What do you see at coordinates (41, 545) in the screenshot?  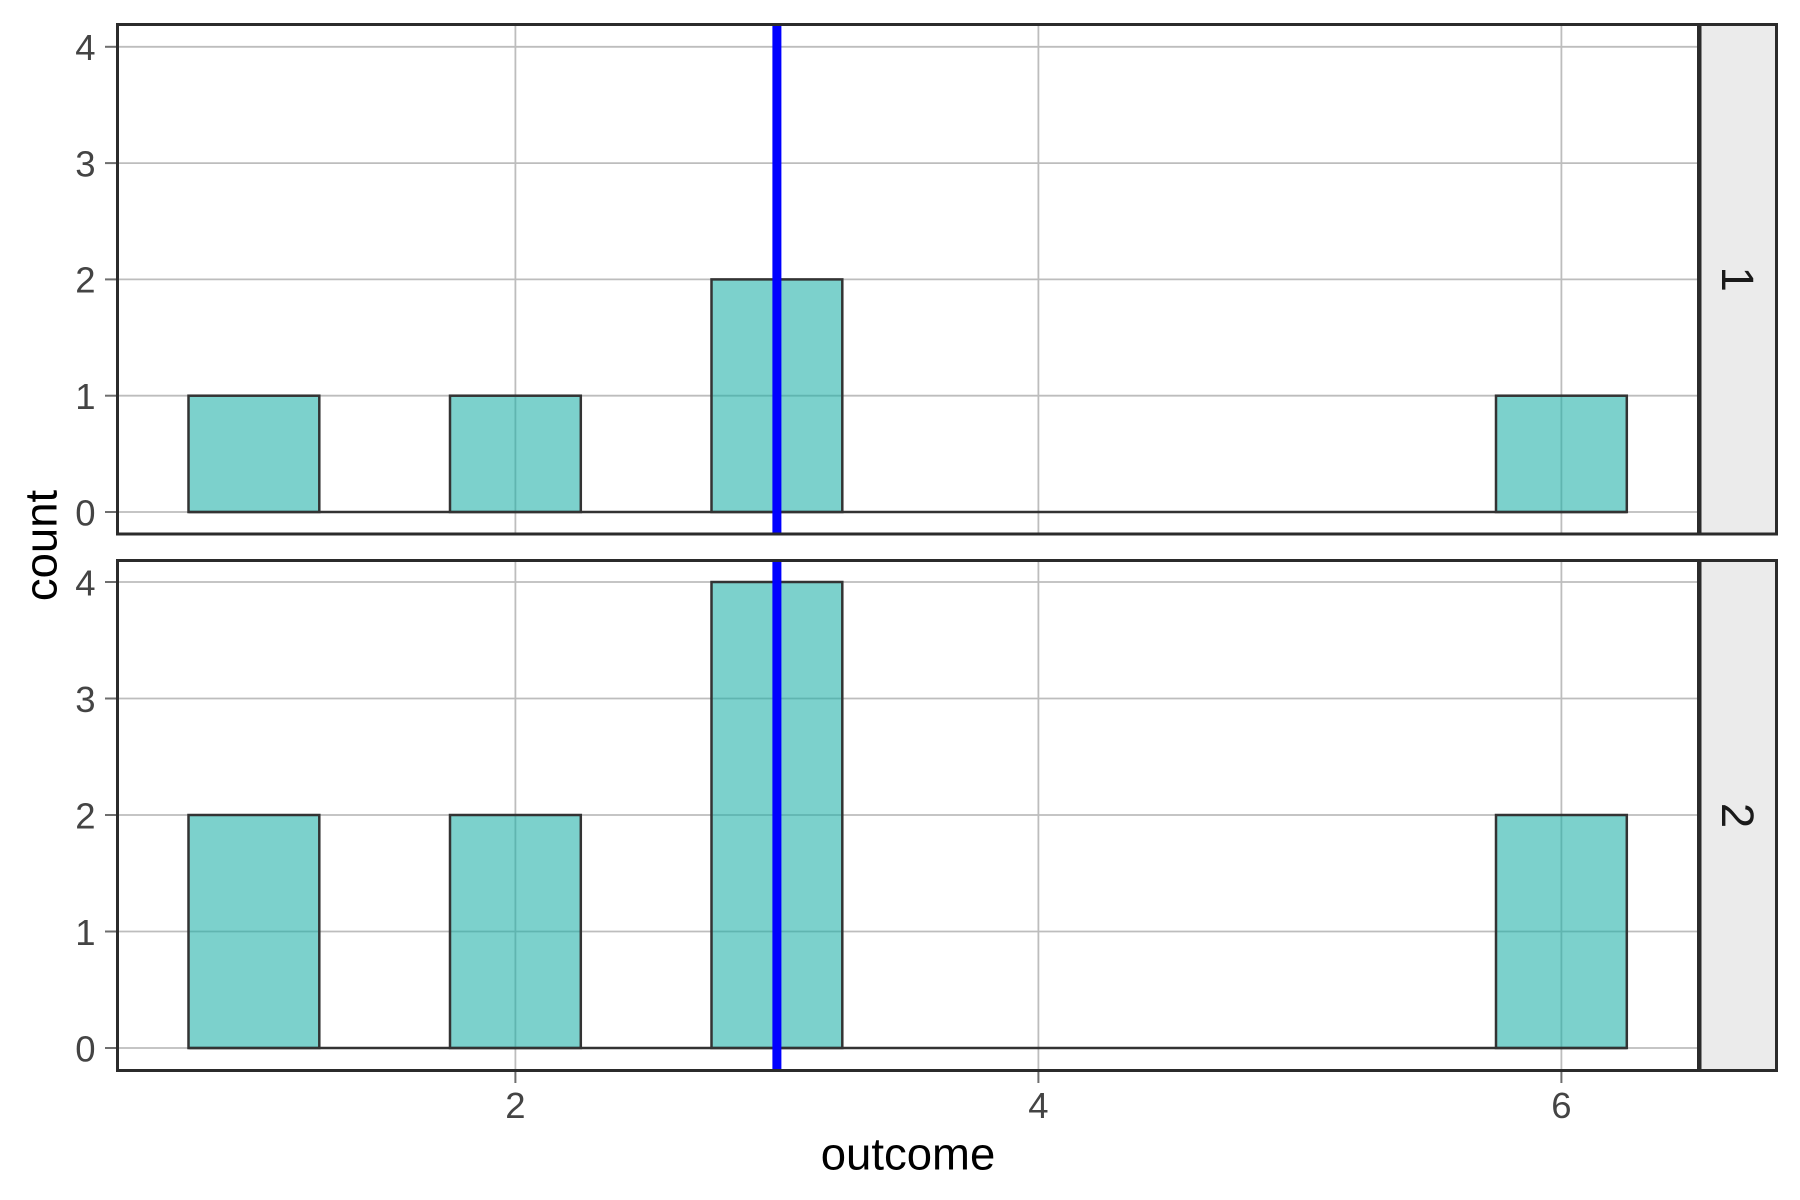 I see `svg-text: count` at bounding box center [41, 545].